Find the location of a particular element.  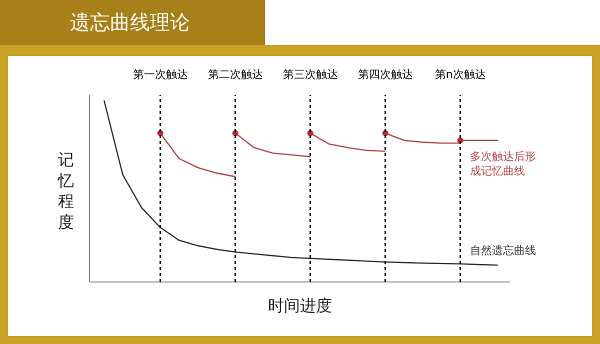

y-axis-title: 记忆程度 is located at coordinates (65, 191).